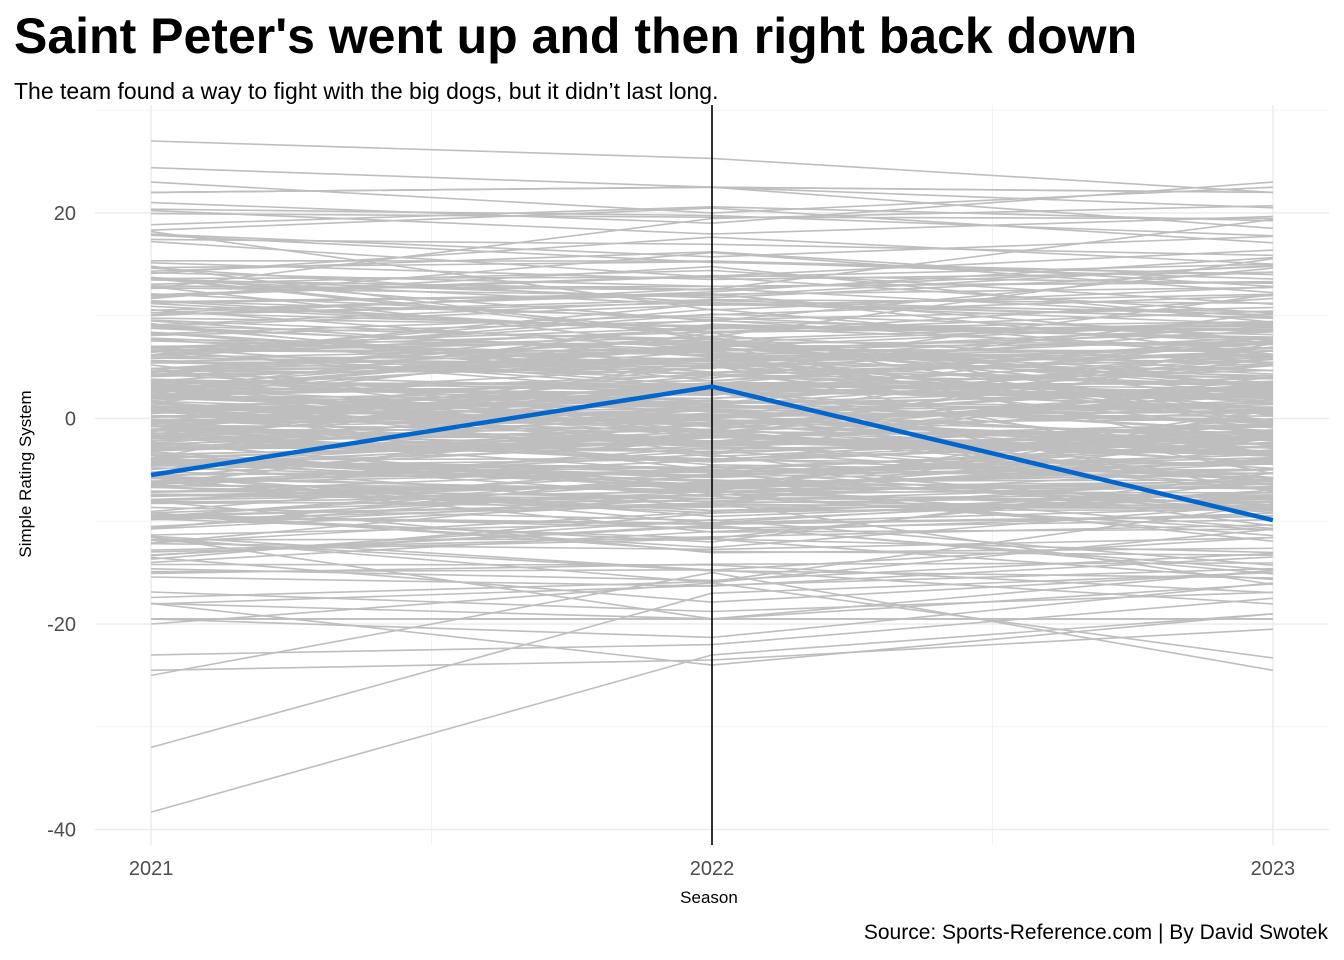  Describe the element at coordinates (709, 897) in the screenshot. I see `x-axis-title: Season` at that location.